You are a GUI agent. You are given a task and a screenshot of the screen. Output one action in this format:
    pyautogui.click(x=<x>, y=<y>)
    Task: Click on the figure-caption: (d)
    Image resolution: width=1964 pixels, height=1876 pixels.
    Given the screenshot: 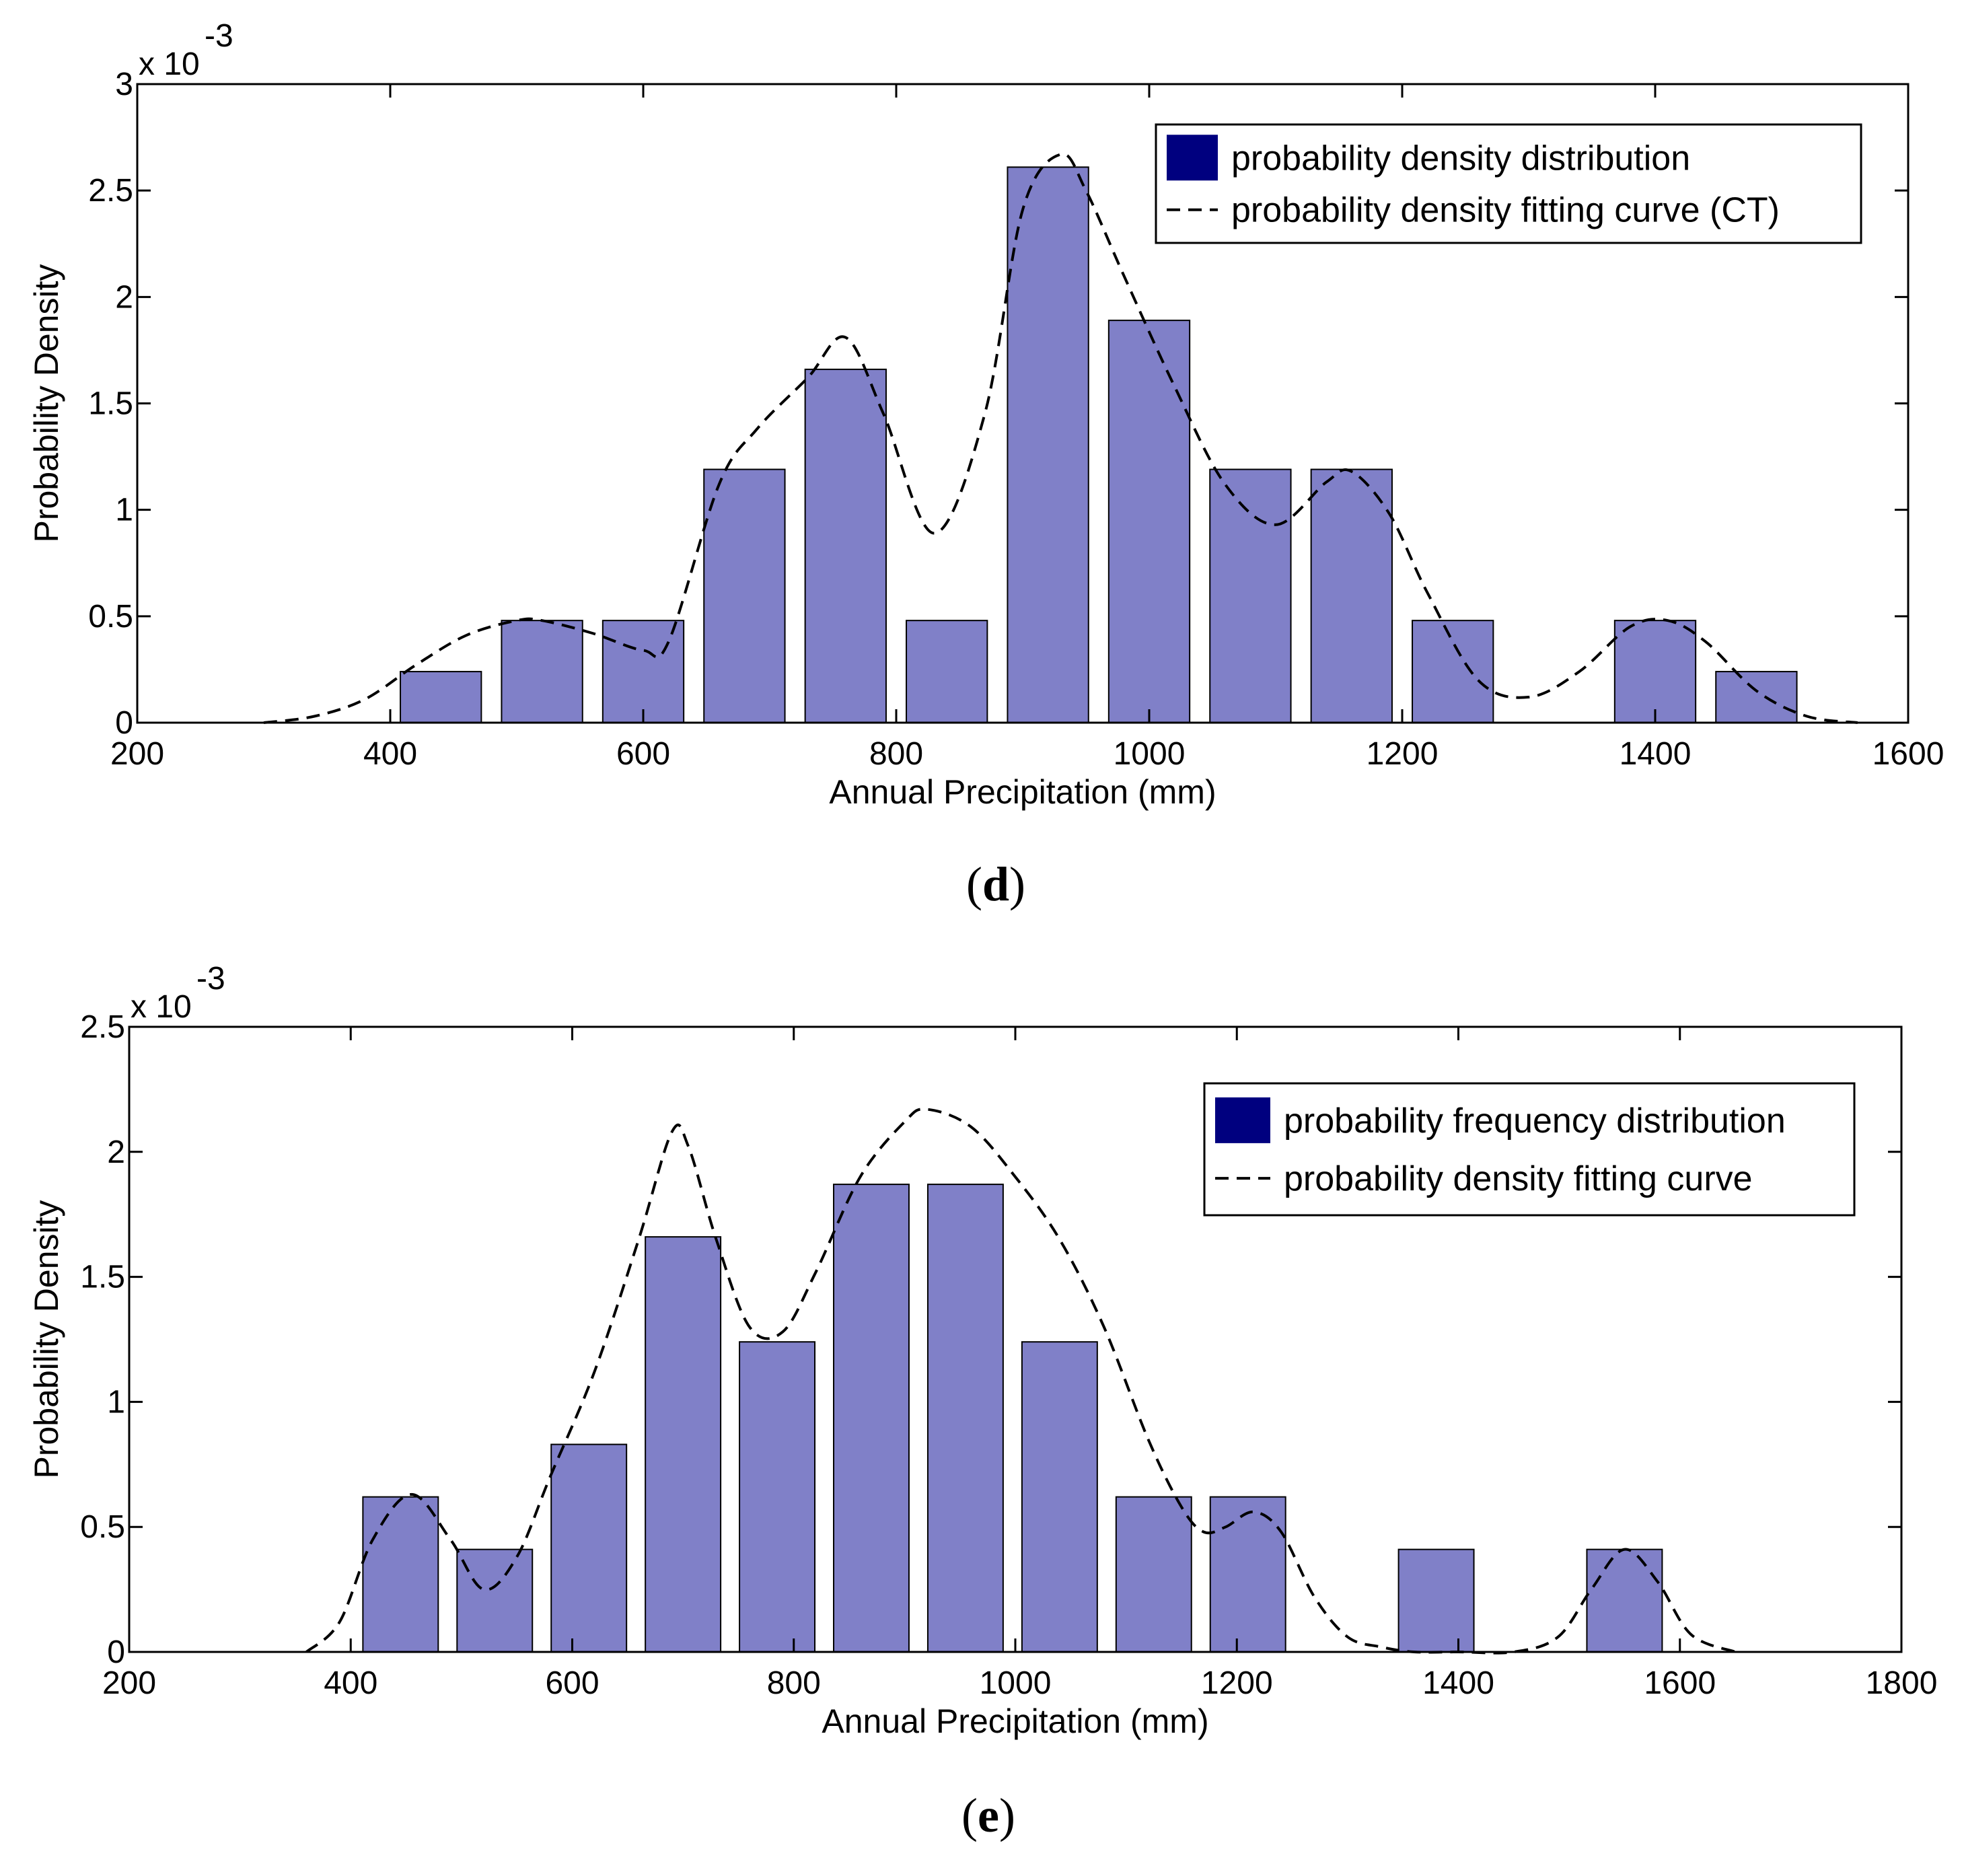 What is the action you would take?
    pyautogui.click(x=995, y=884)
    